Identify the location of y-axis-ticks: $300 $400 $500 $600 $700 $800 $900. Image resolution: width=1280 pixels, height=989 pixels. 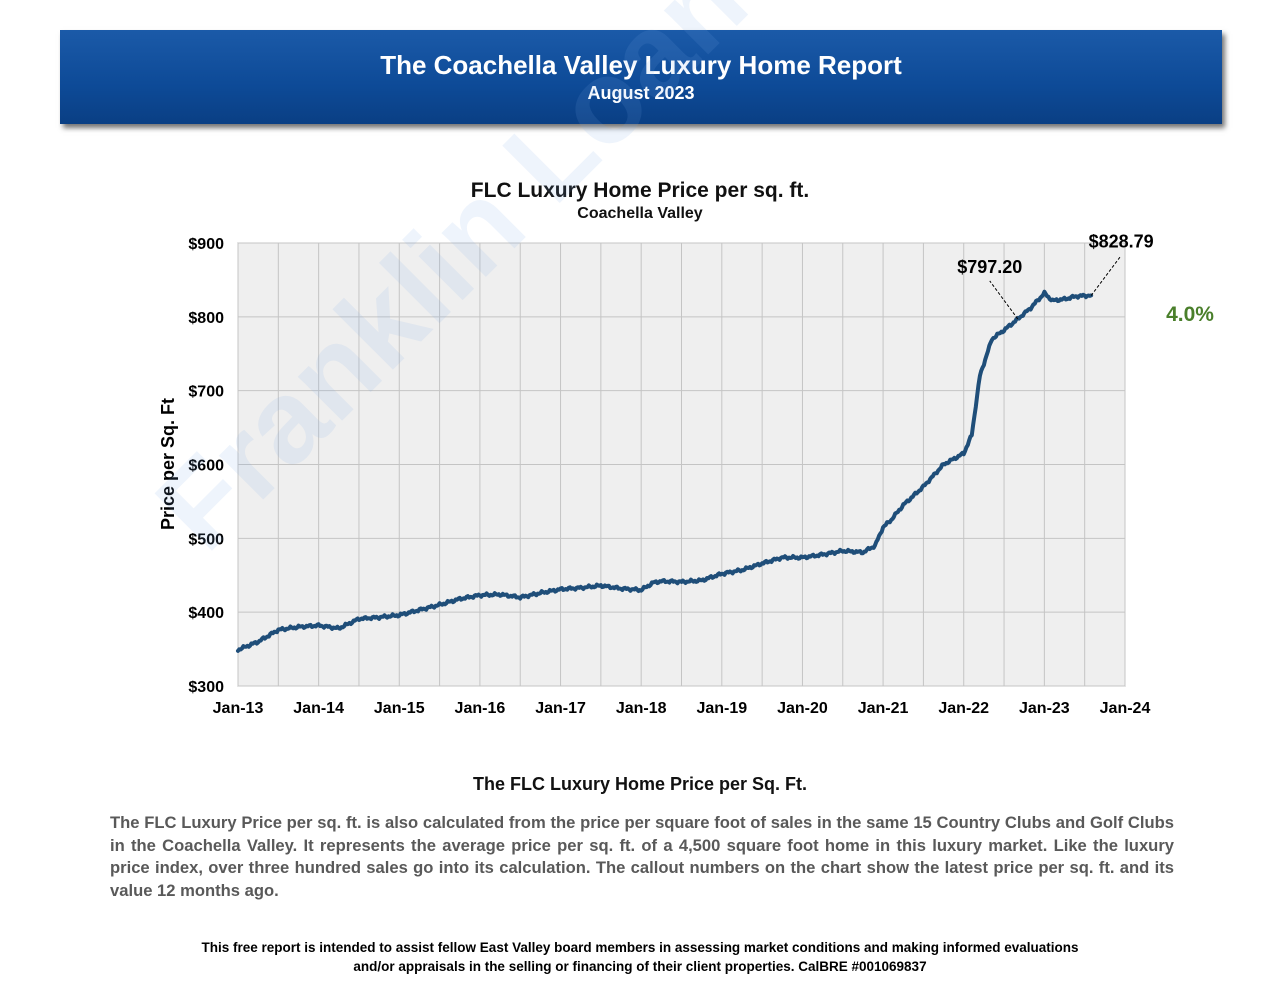
(206, 466).